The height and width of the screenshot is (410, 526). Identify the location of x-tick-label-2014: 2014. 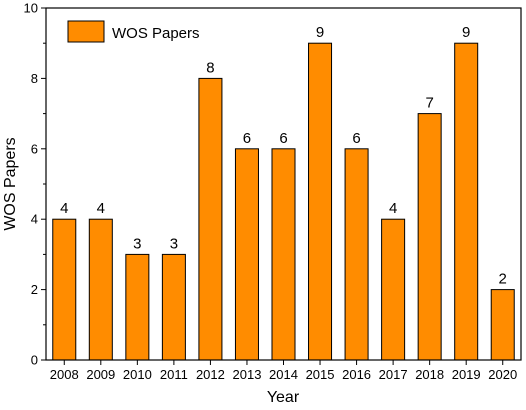
(283, 374).